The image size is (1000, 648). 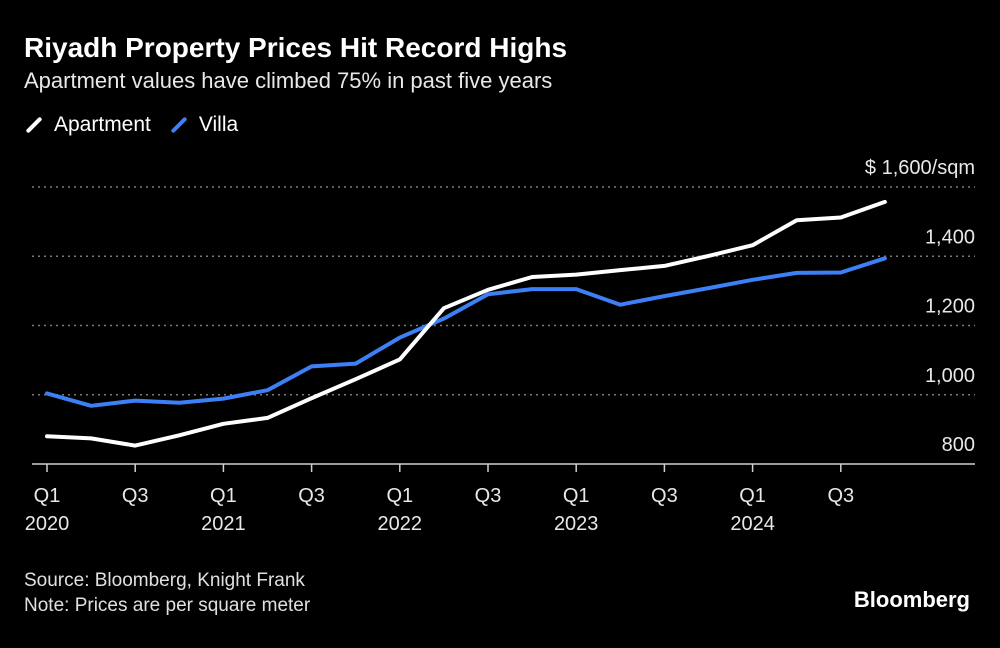 I want to click on legend-item-apartment: Apartment, so click(x=87, y=125).